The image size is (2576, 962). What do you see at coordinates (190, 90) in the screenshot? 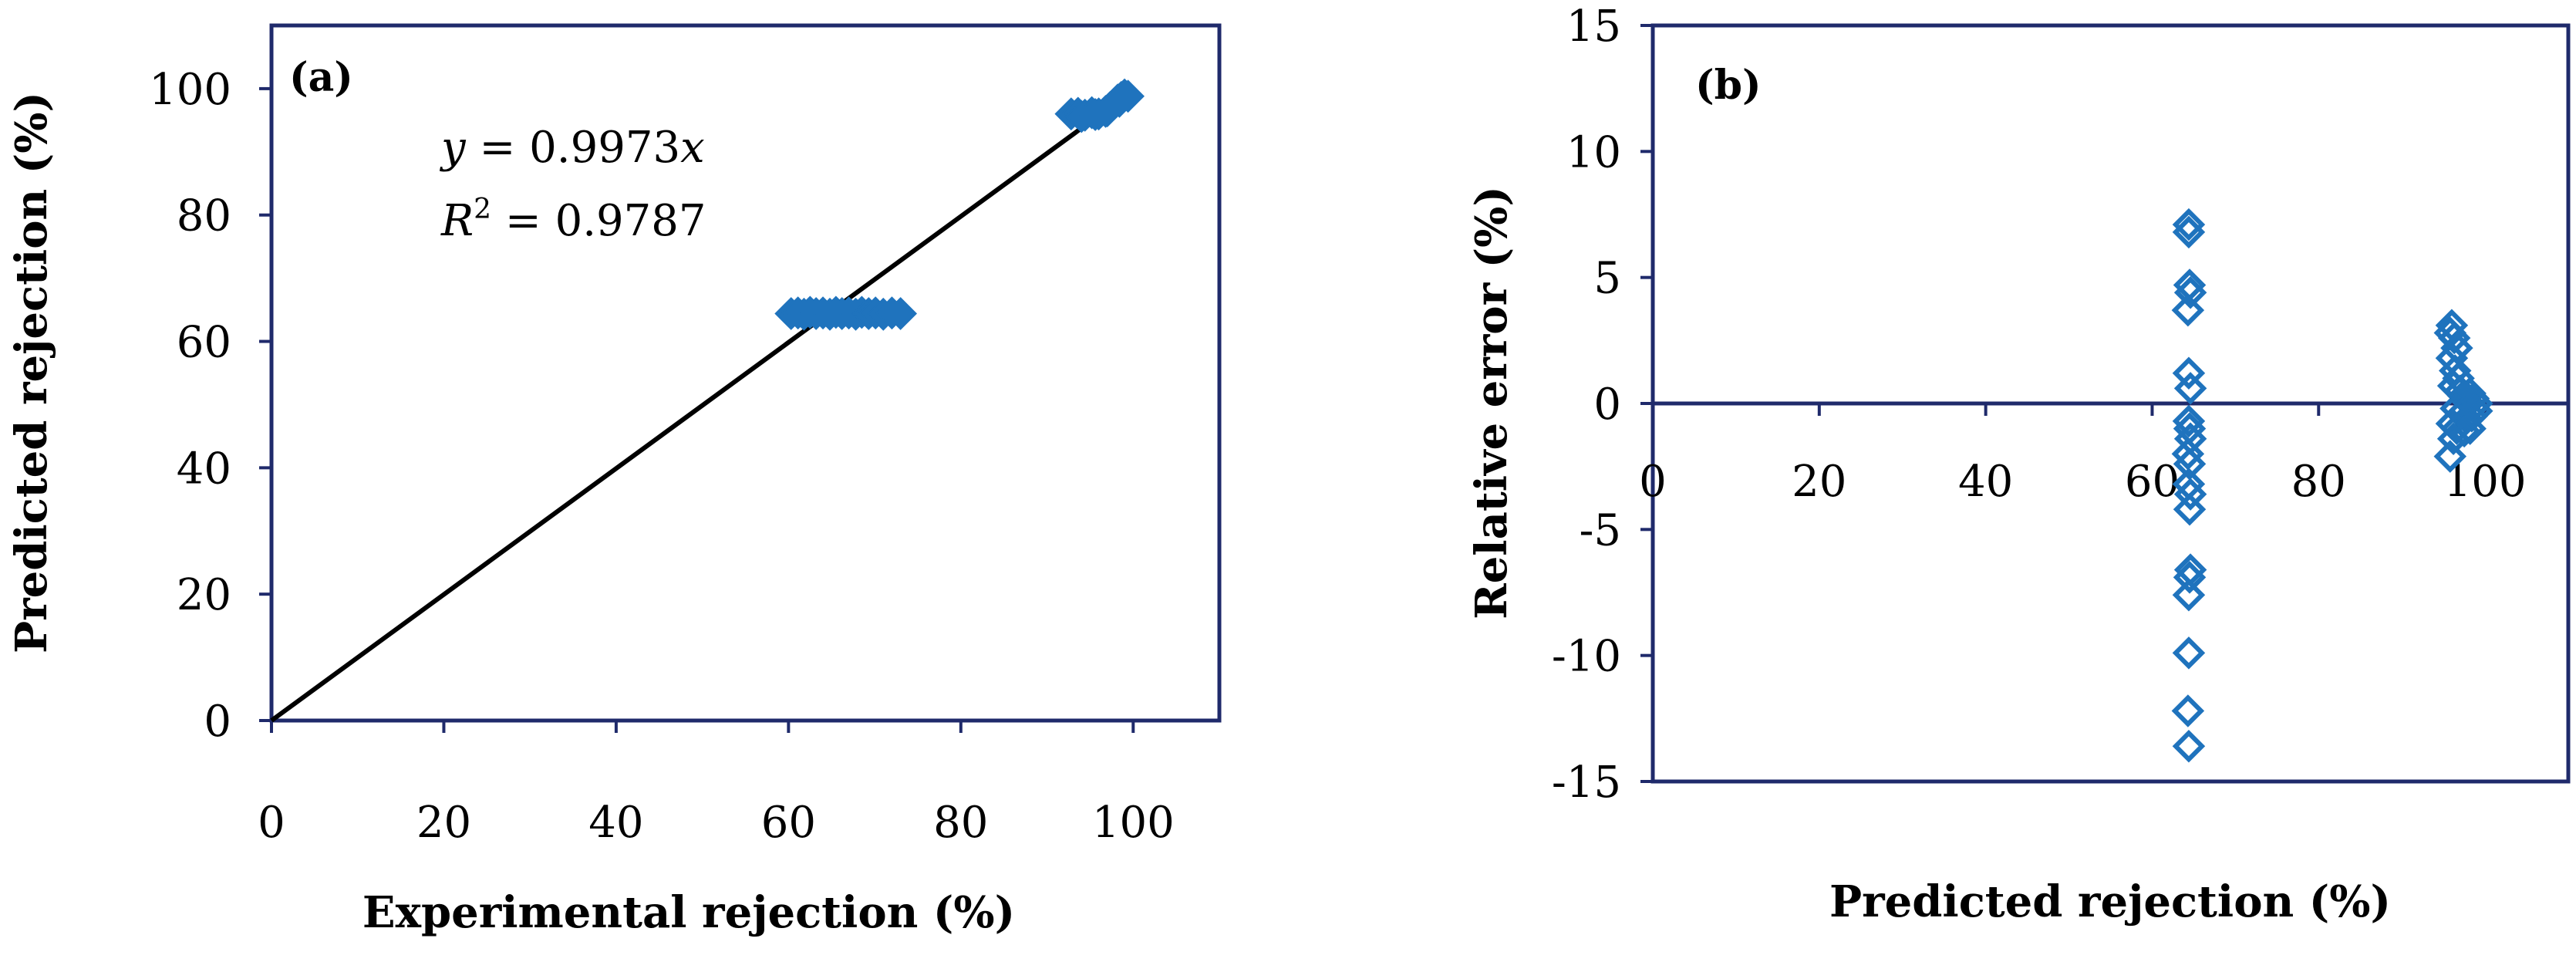
I see `panel-a-y-tick-label: 100` at bounding box center [190, 90].